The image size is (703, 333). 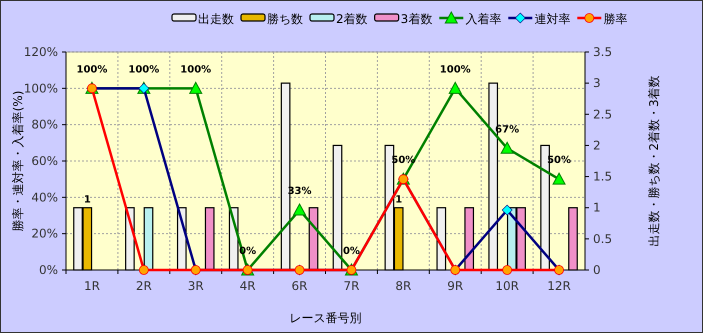 I want to click on legend-label: 勝率, so click(x=615, y=19).